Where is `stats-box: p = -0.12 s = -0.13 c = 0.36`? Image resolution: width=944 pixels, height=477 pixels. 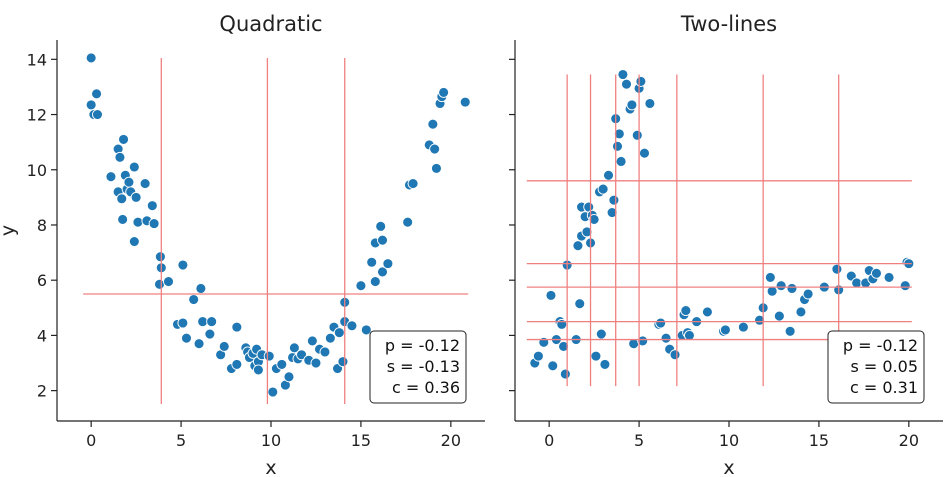
stats-box: p = -0.12 s = -0.13 c = 0.36 is located at coordinates (418, 367).